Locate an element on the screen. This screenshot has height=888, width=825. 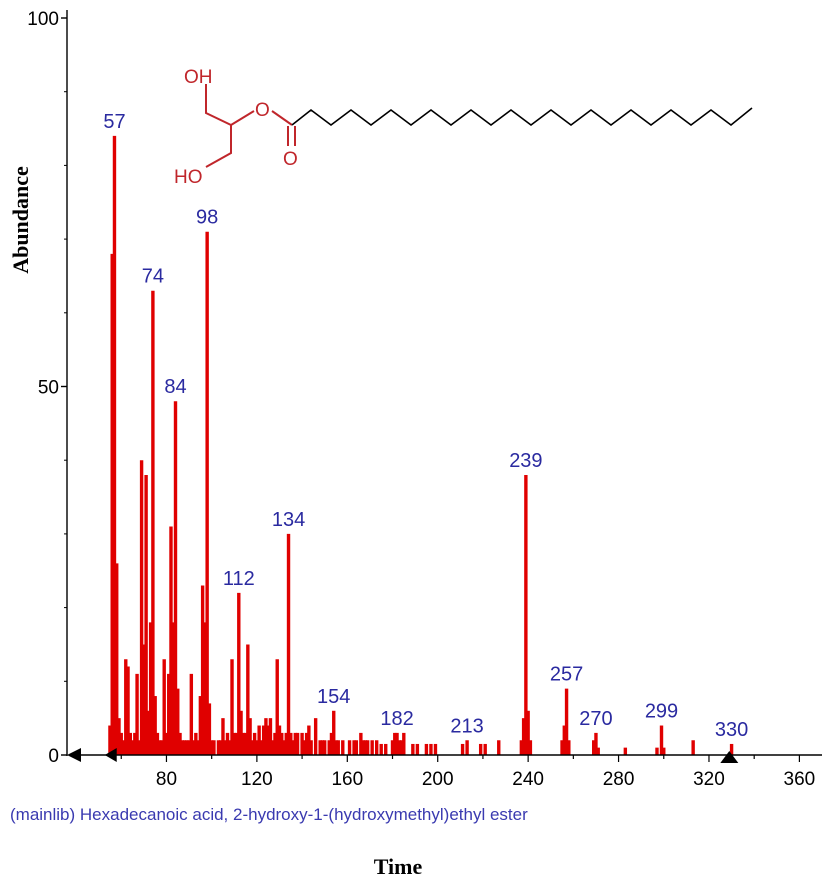
molecule-structure: OH O O HO is located at coordinates (463, 127).